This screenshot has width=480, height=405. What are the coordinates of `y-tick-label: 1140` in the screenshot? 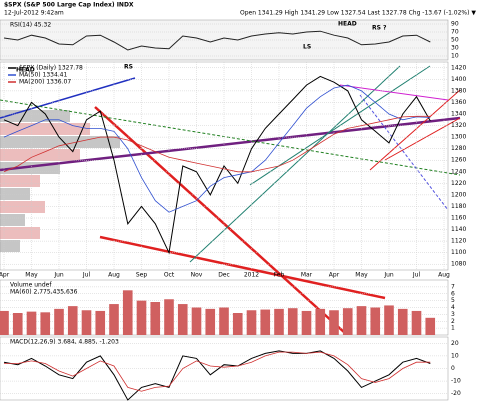 It's located at (458, 229).